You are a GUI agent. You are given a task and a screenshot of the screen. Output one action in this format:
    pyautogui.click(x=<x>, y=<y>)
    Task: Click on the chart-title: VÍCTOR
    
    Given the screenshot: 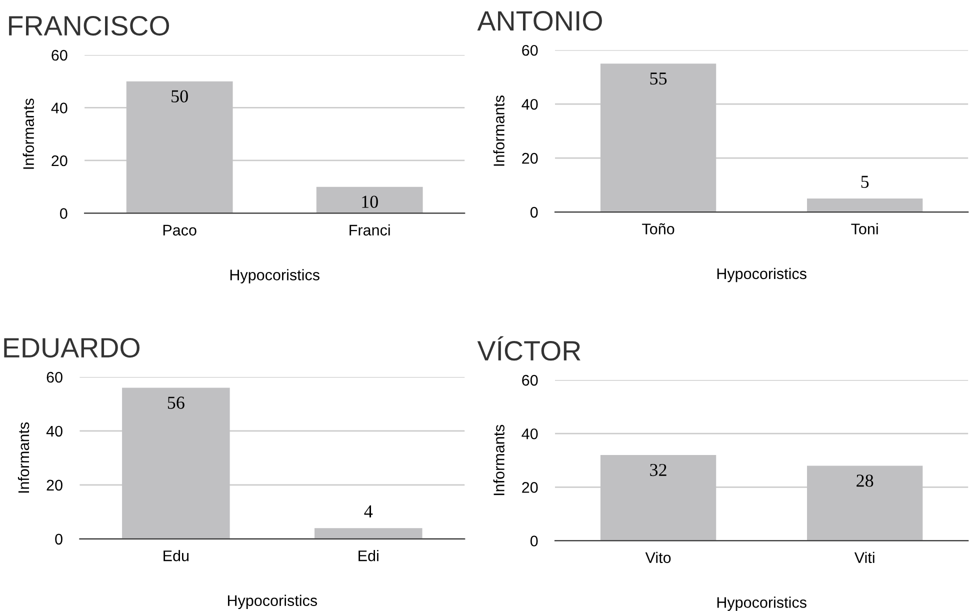 What is the action you would take?
    pyautogui.click(x=528, y=348)
    